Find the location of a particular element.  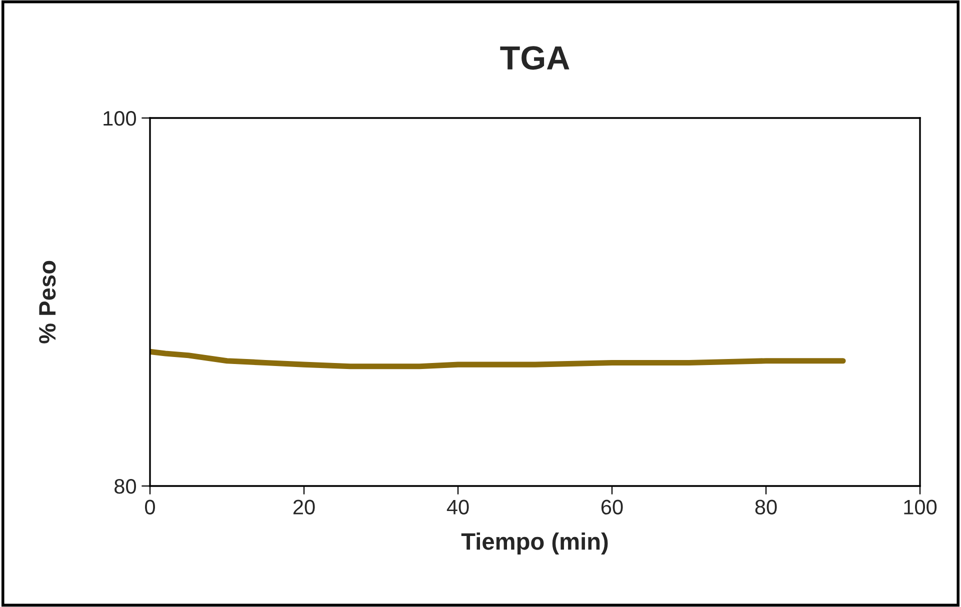

x-tick-label: 60 is located at coordinates (612, 507).